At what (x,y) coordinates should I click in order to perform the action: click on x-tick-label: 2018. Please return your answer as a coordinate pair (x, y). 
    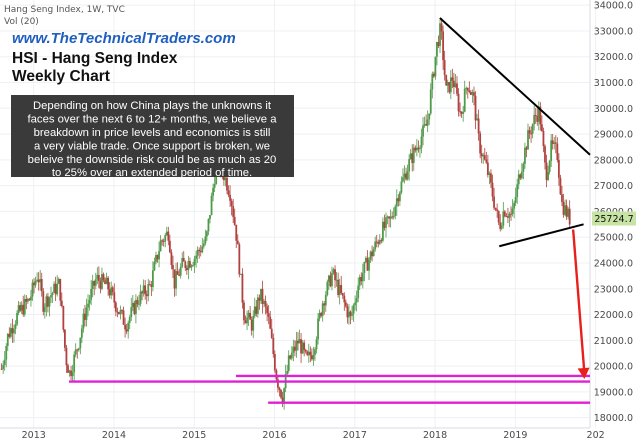
    Looking at the image, I should click on (435, 435).